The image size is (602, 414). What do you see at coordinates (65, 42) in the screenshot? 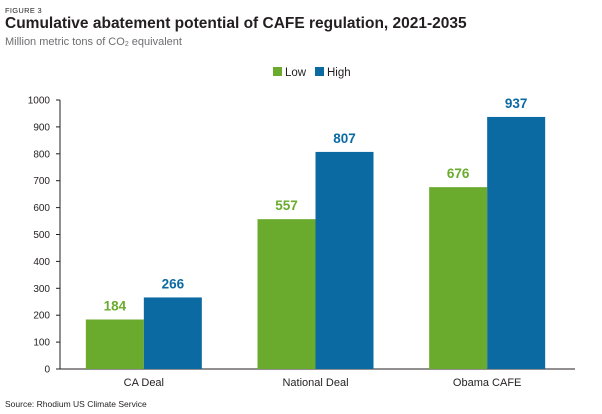
I see `subtitle-prefix: Million metric tons of CO` at bounding box center [65, 42].